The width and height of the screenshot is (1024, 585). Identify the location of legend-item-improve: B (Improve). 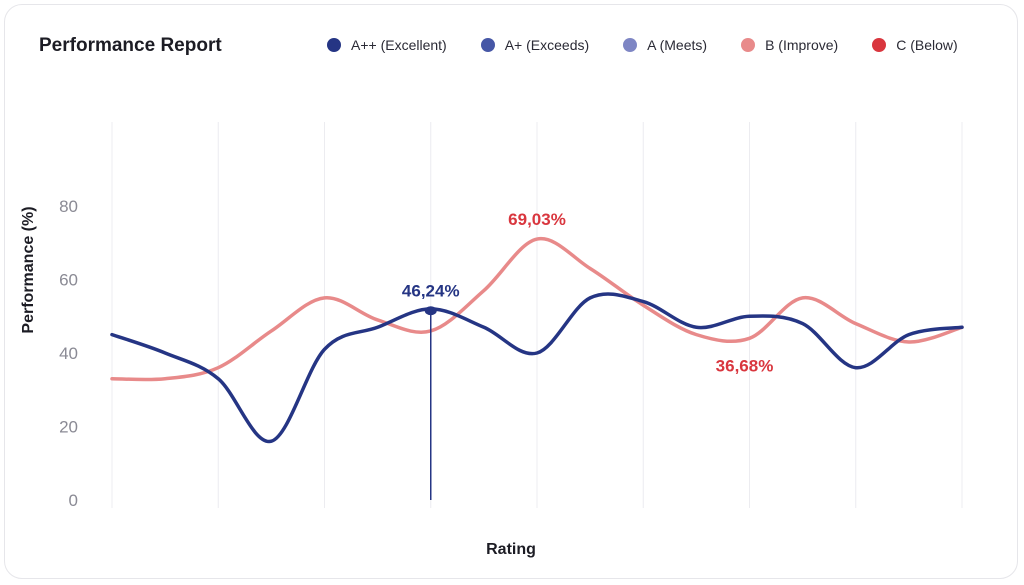
(789, 45).